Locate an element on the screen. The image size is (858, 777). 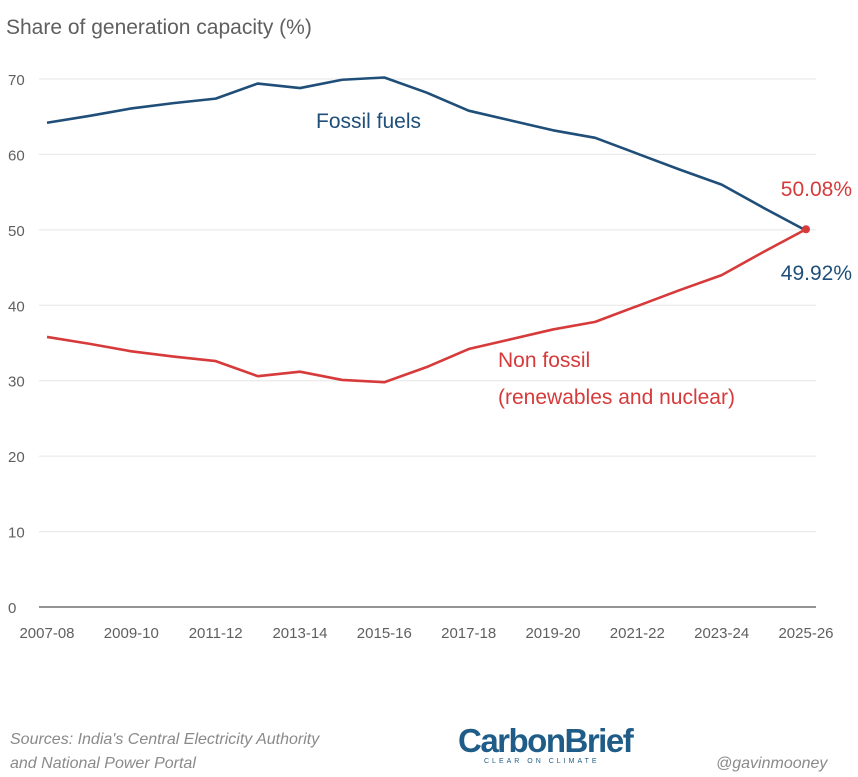
x-tick-label-2017-18: 2017-18 is located at coordinates (468, 633).